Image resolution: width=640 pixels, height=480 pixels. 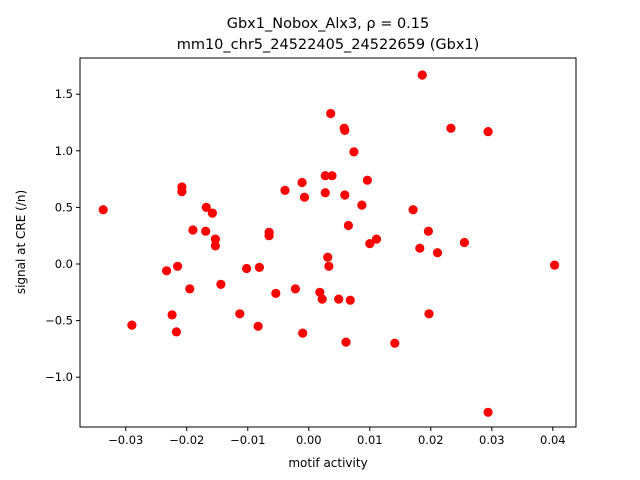 I want to click on y-tick-label: −0.5, so click(x=59, y=321).